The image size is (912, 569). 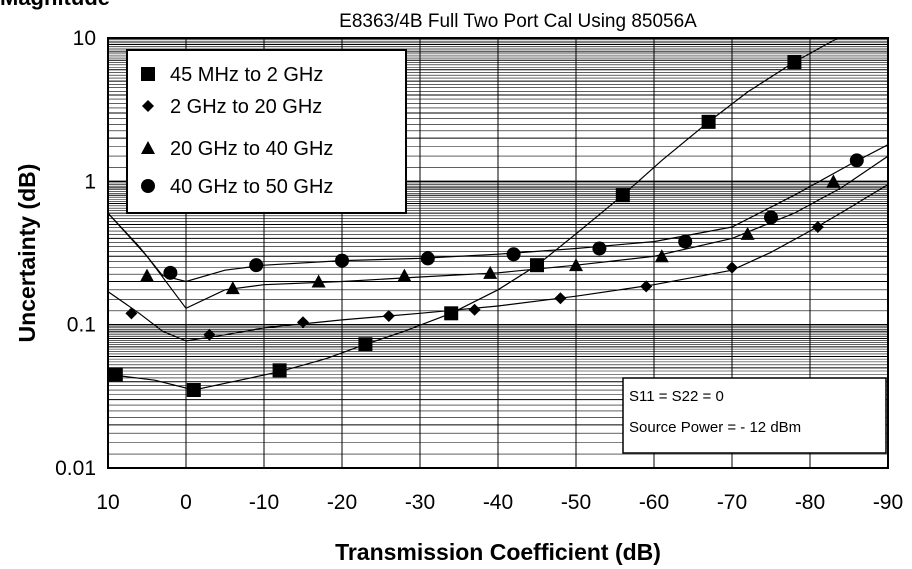 What do you see at coordinates (576, 502) in the screenshot?
I see `x-tick-label: -50` at bounding box center [576, 502].